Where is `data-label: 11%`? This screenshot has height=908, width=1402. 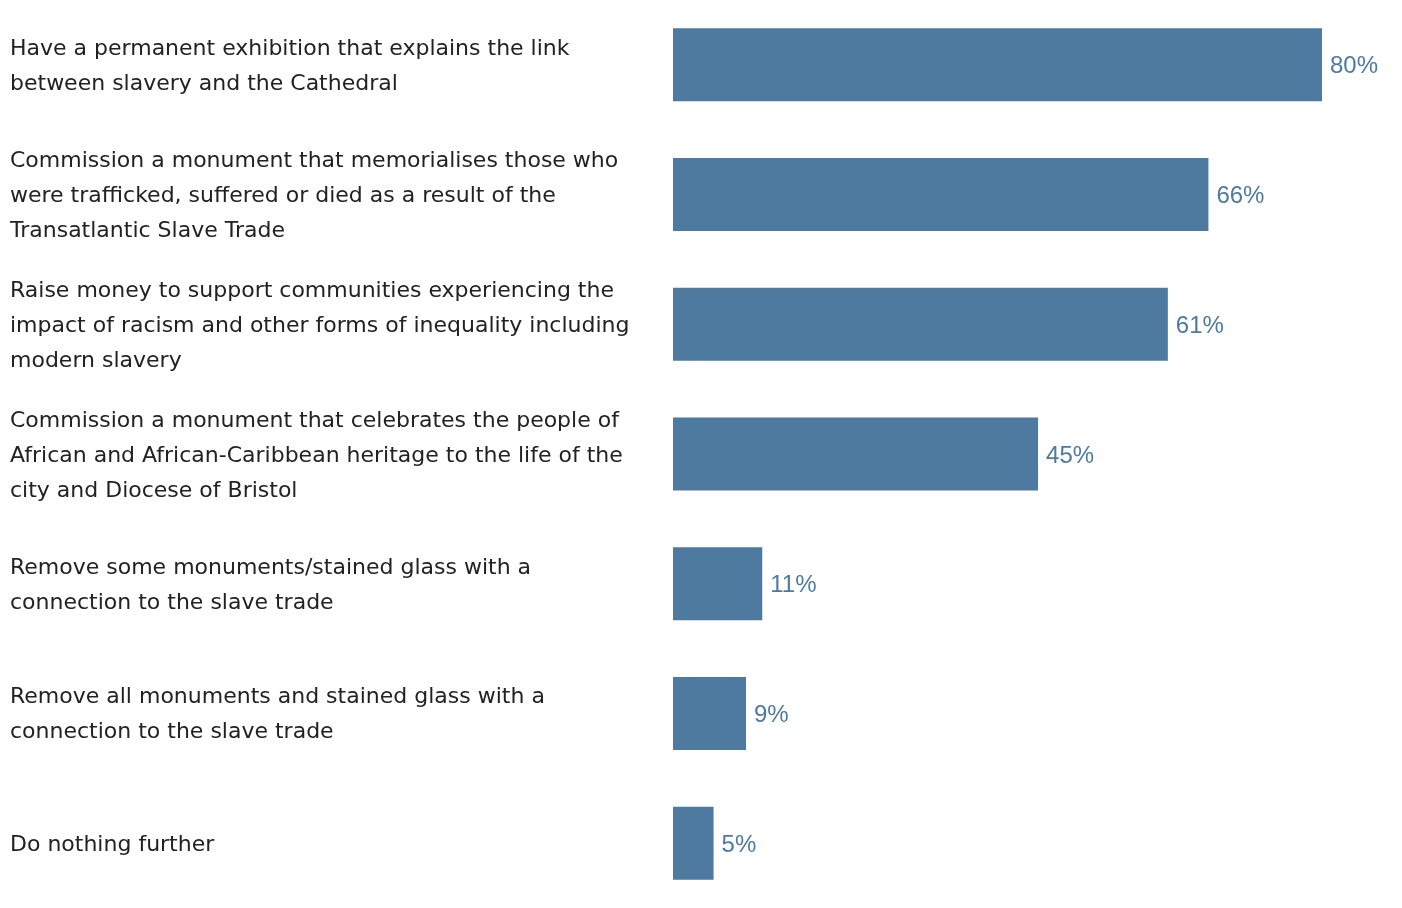
data-label: 11% is located at coordinates (793, 584).